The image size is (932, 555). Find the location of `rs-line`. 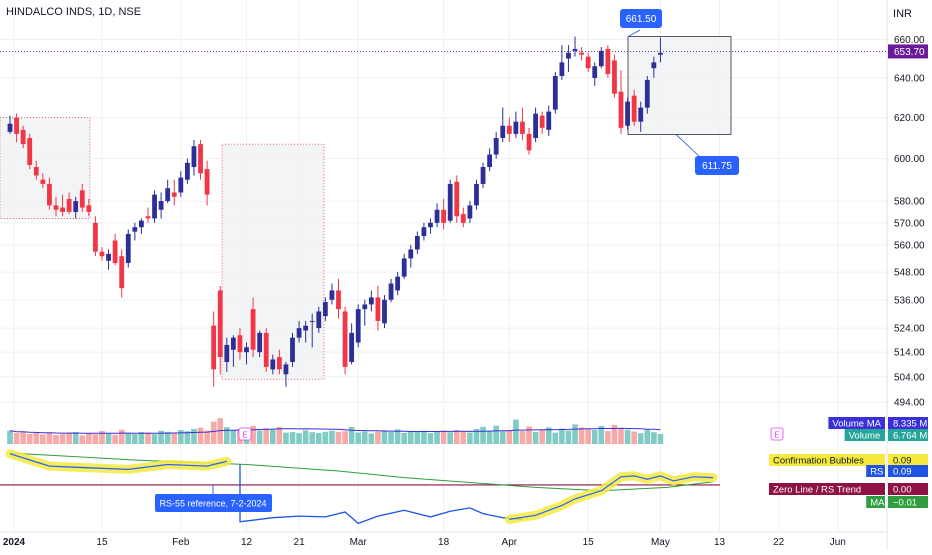

rs-line is located at coordinates (381, 494).